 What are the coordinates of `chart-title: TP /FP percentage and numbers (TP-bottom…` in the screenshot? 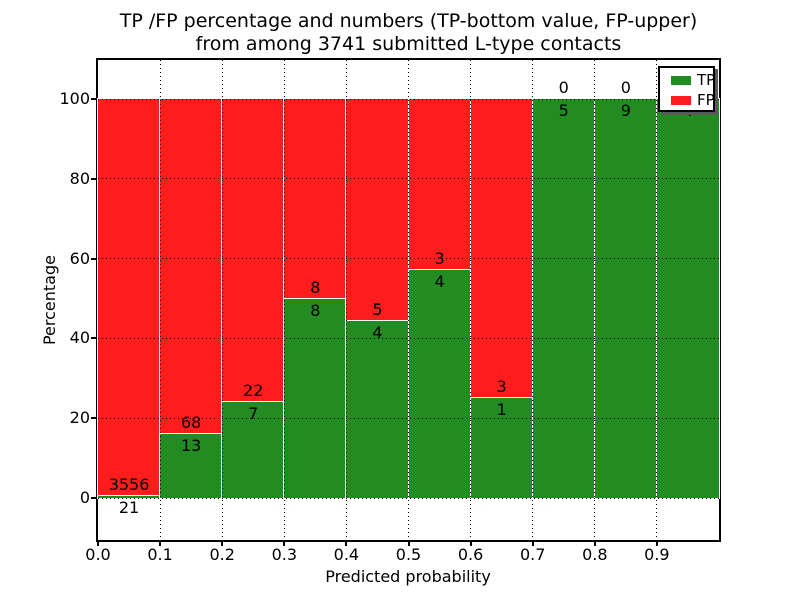 It's located at (408, 32).